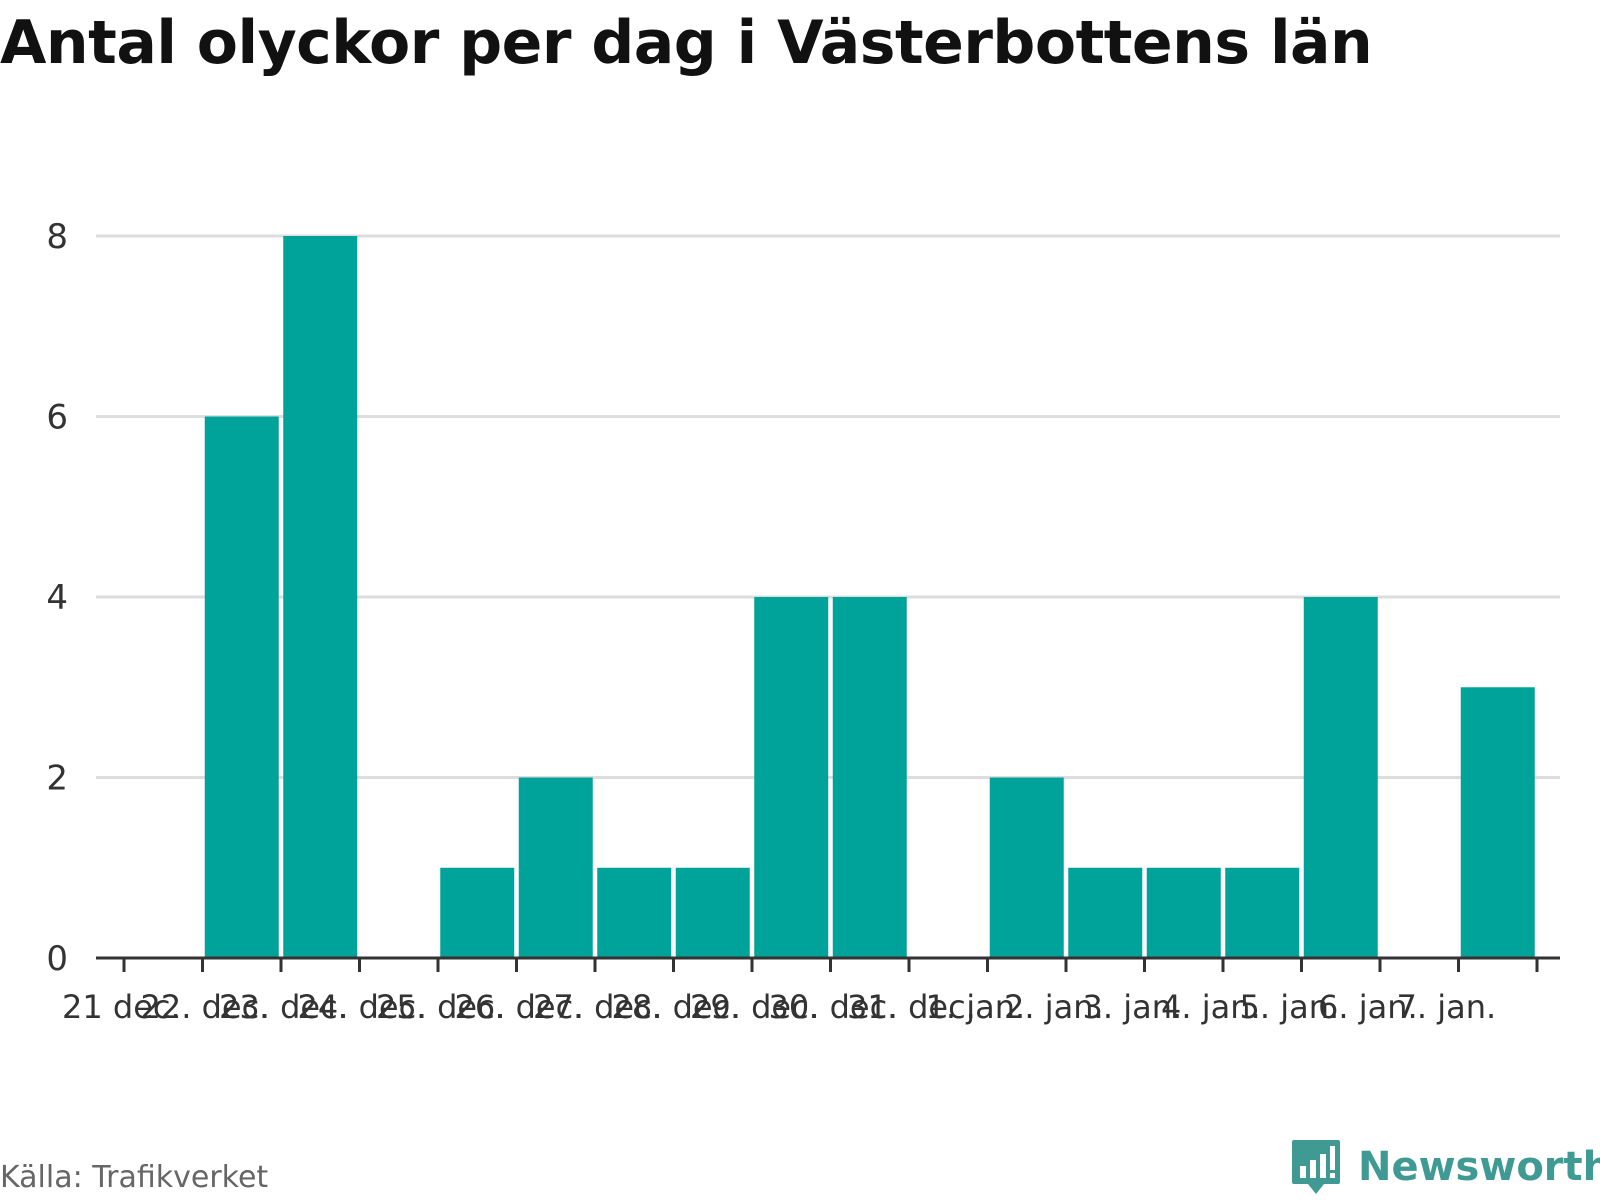 The width and height of the screenshot is (1600, 1200). What do you see at coordinates (283, 1007) in the screenshot?
I see `x-tick-label: 23. dec.` at bounding box center [283, 1007].